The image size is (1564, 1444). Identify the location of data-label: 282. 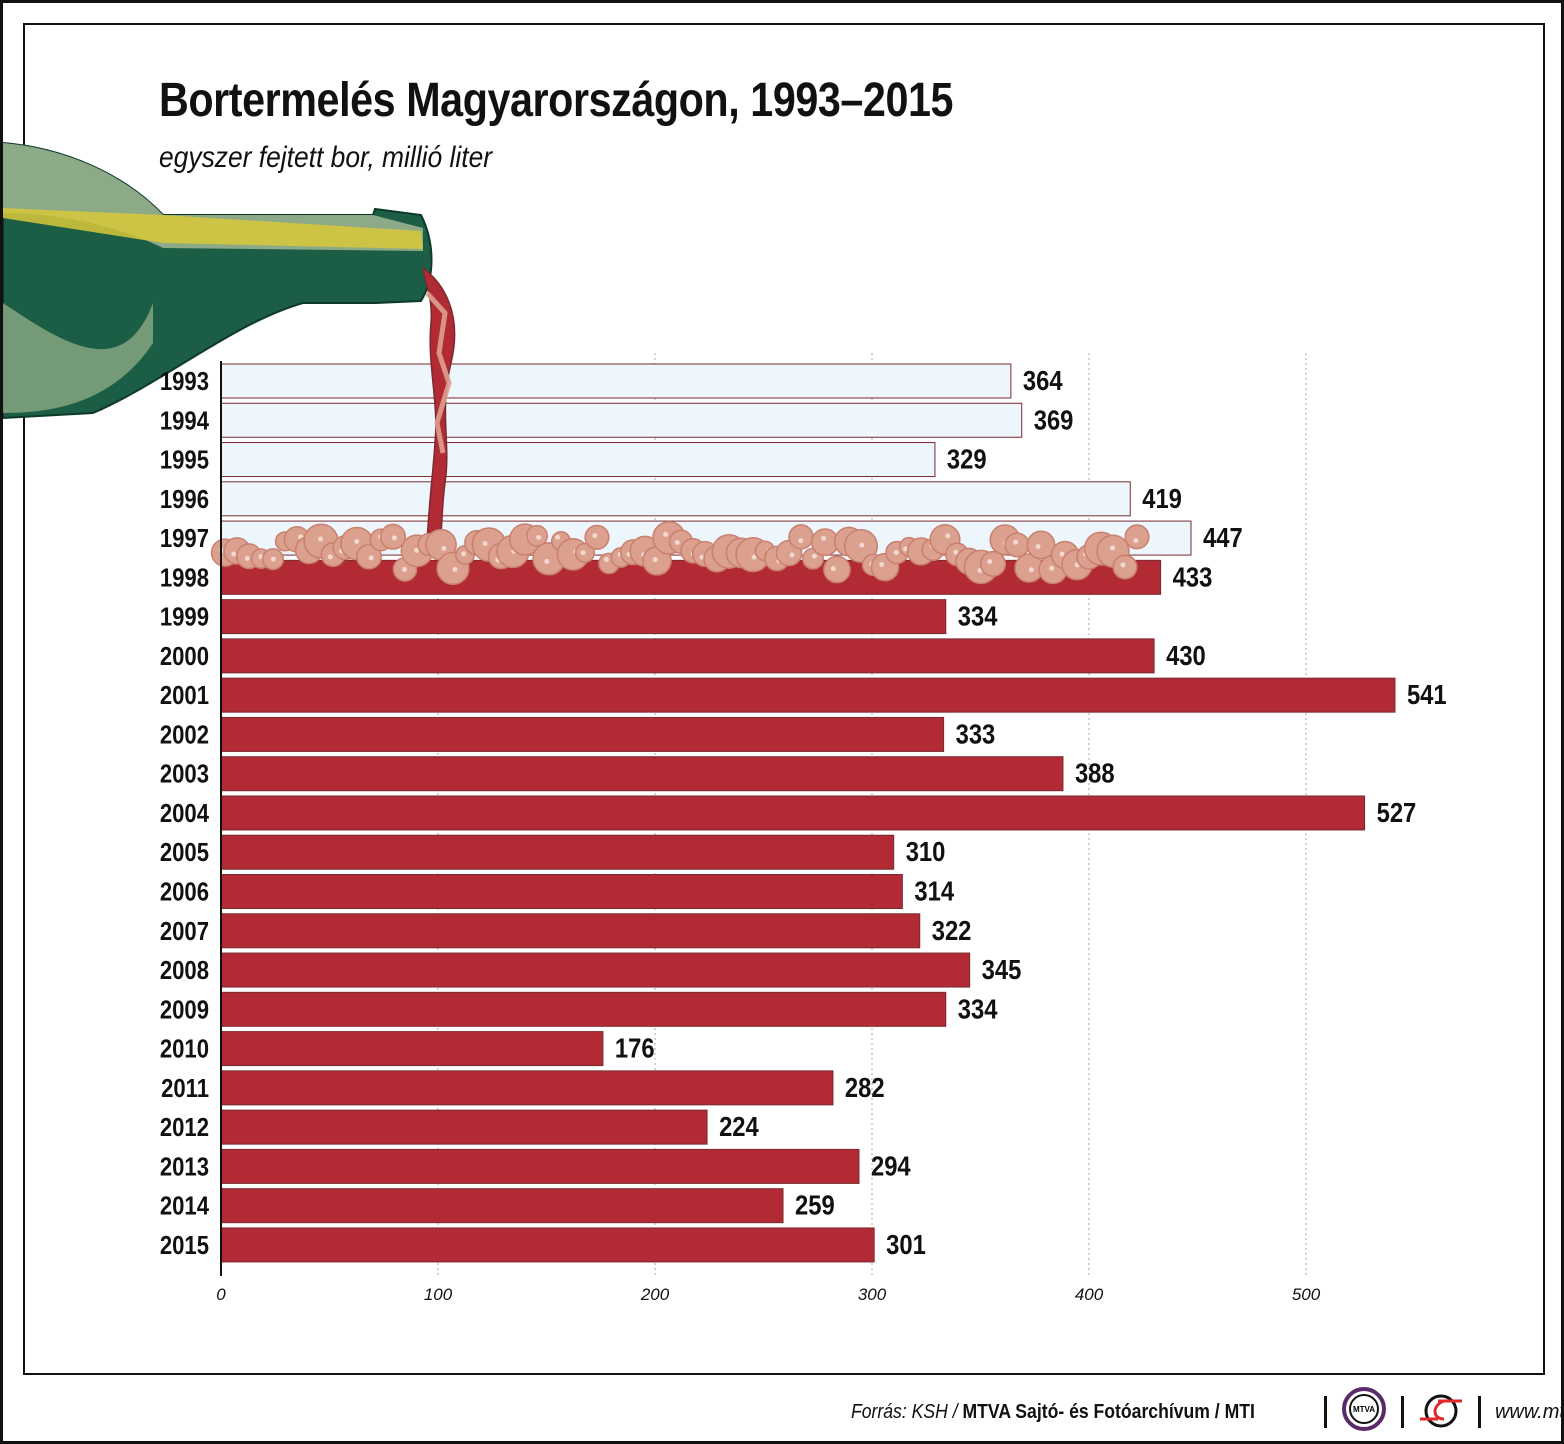
(865, 1087).